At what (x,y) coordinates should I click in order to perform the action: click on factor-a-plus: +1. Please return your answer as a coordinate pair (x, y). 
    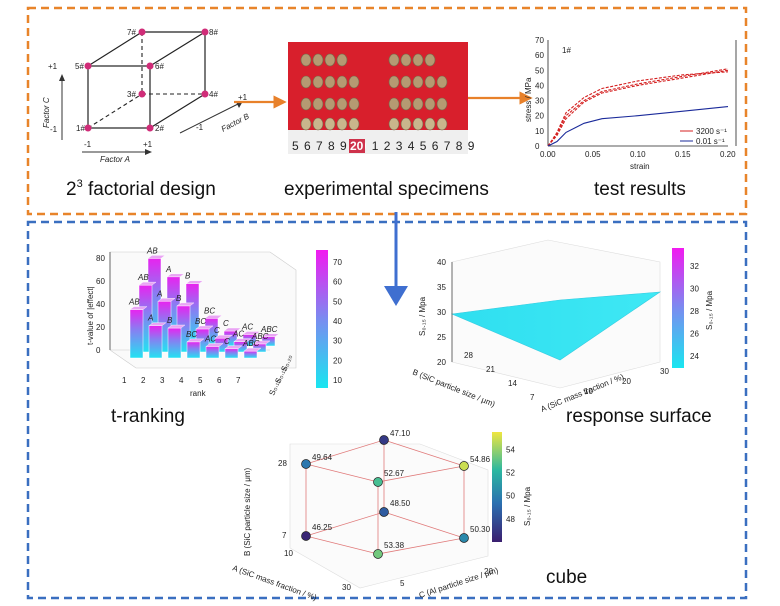
    Looking at the image, I should click on (148, 144).